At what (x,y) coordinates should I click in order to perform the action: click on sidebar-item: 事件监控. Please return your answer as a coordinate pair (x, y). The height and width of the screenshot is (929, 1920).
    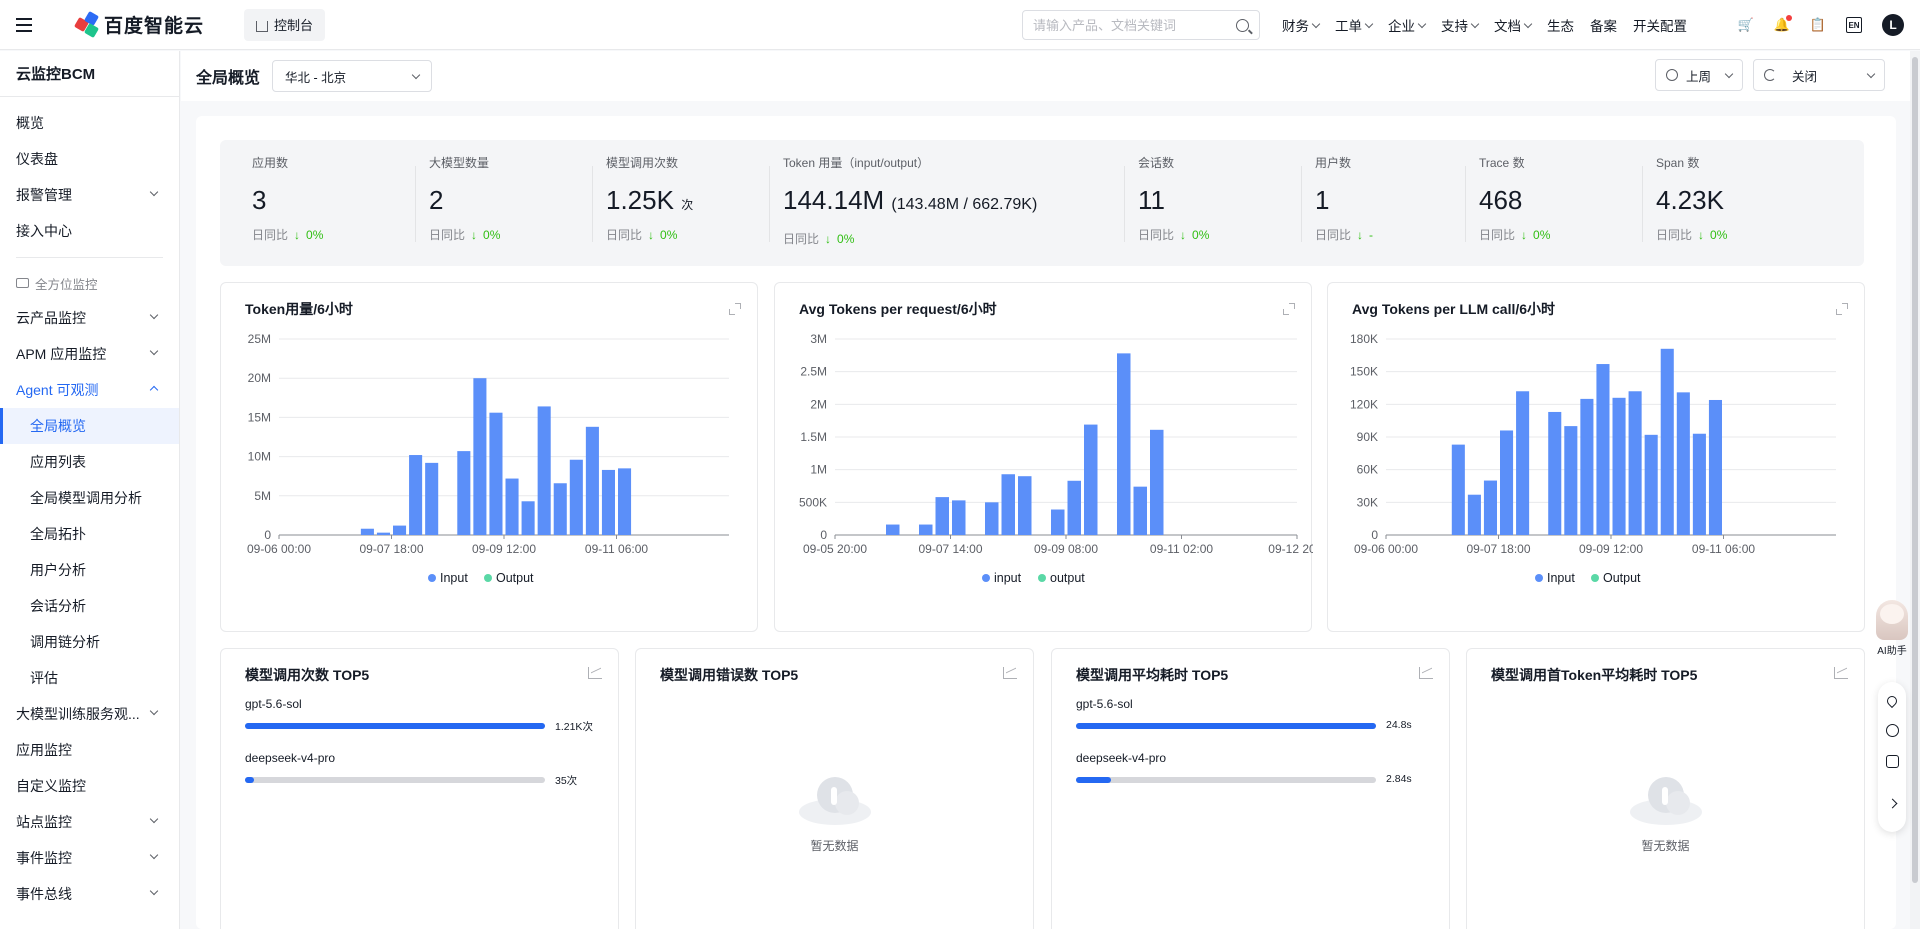
    Looking at the image, I should click on (89, 858).